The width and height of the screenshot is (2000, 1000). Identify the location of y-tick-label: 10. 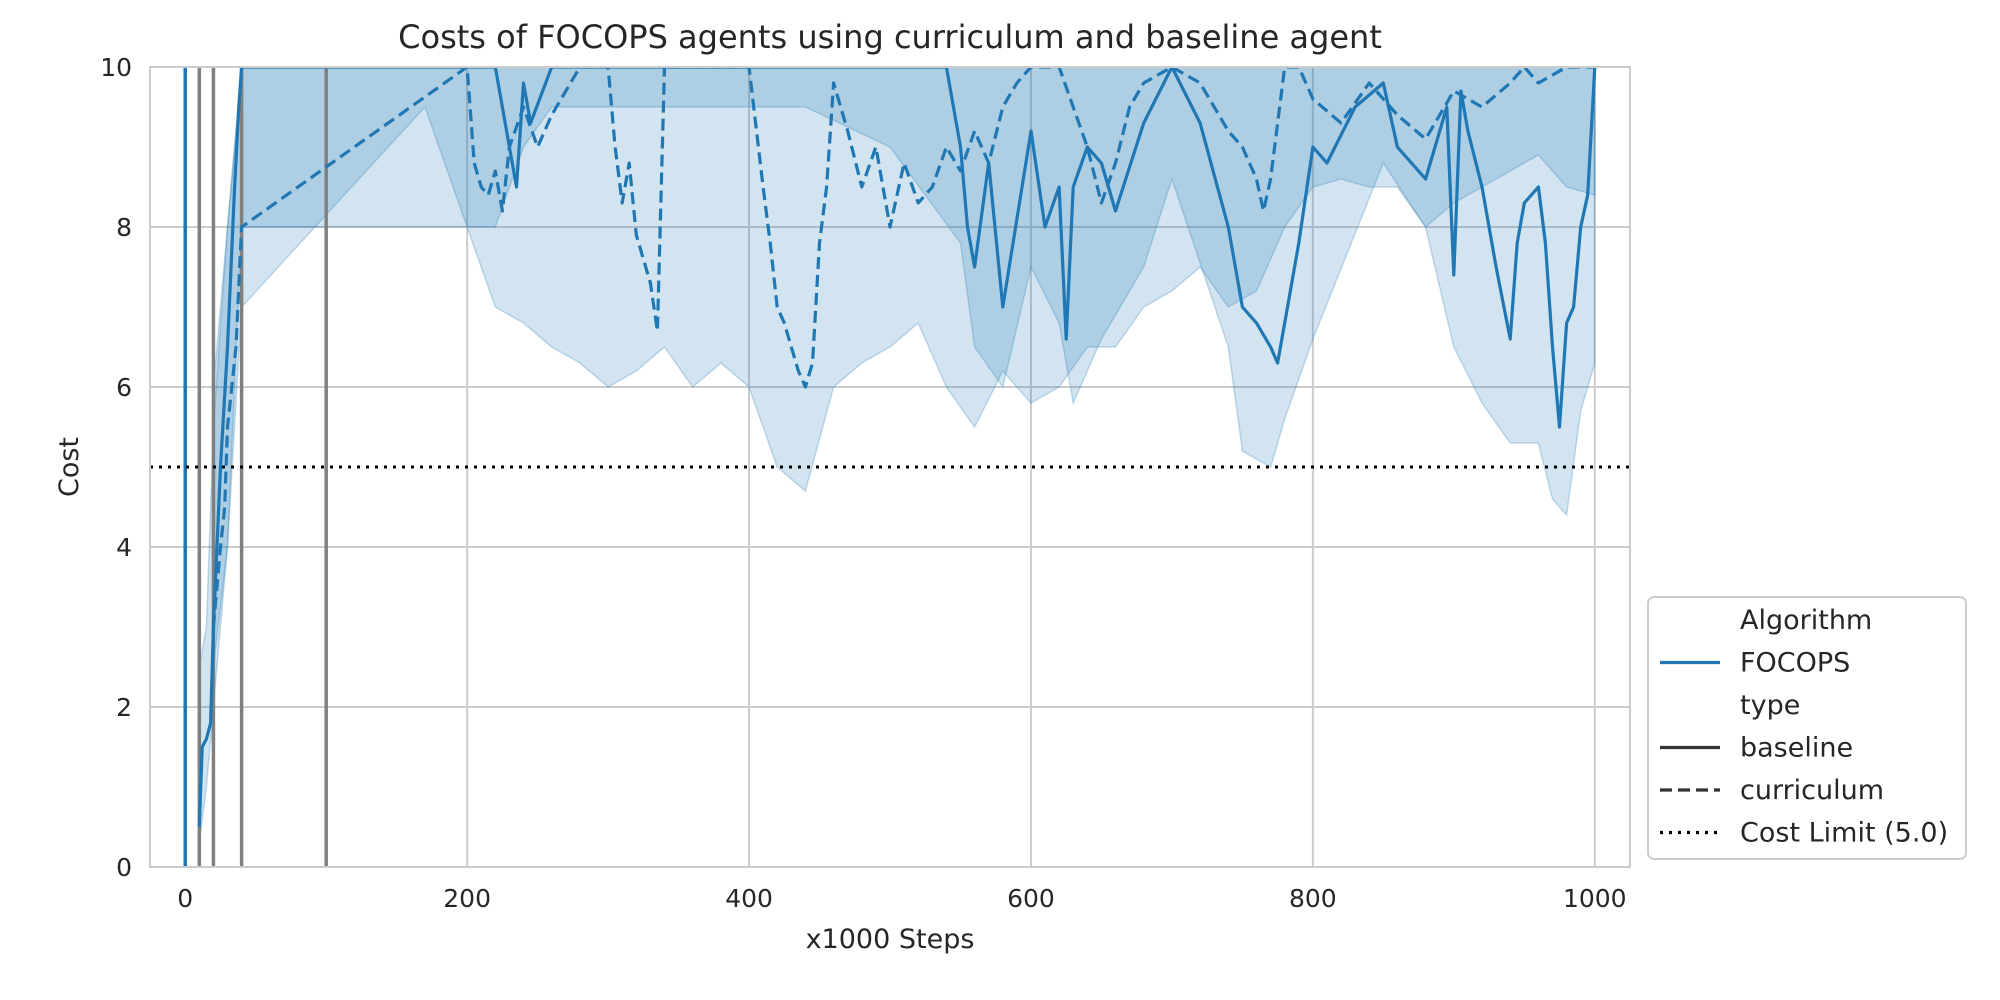
(116, 67).